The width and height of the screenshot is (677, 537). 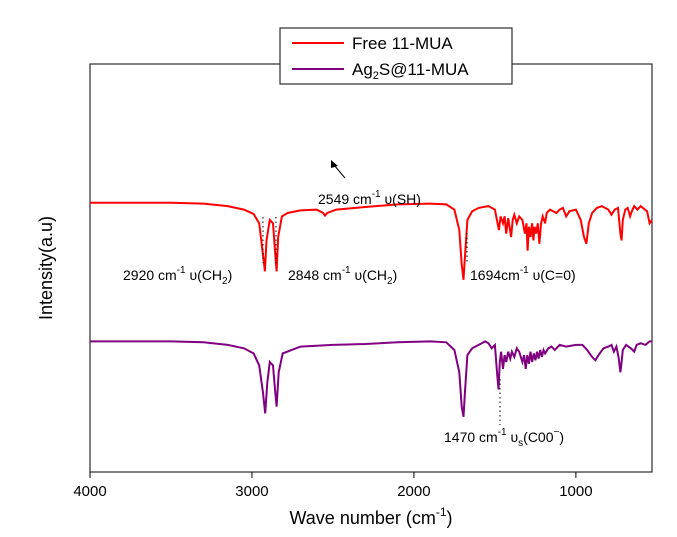 What do you see at coordinates (371, 240) in the screenshot?
I see `series-line-free-11-mua` at bounding box center [371, 240].